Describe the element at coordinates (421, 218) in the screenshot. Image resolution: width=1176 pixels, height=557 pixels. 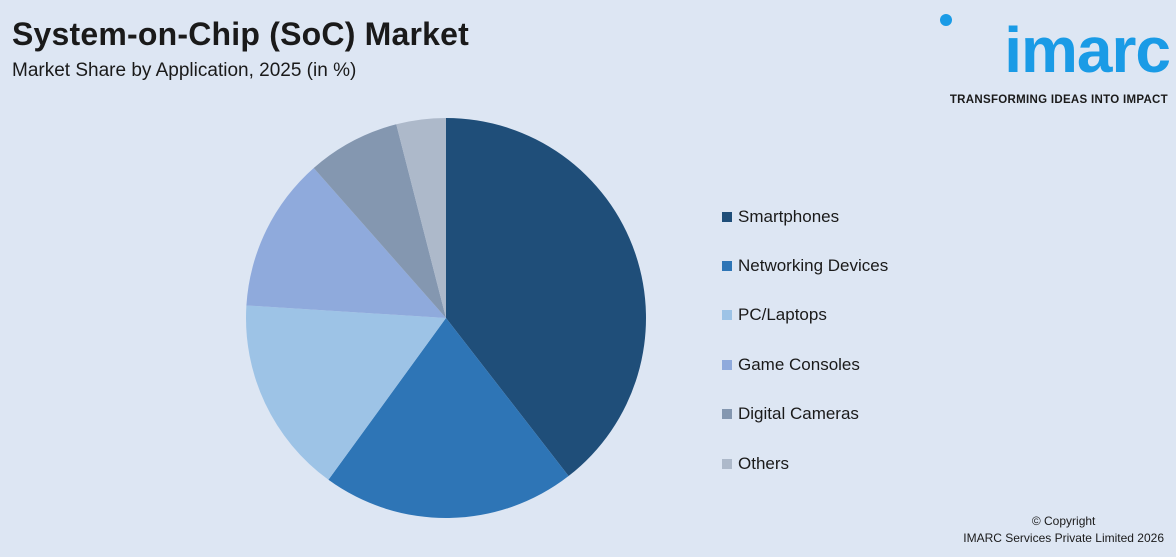
I see `pie-slice-others` at that location.